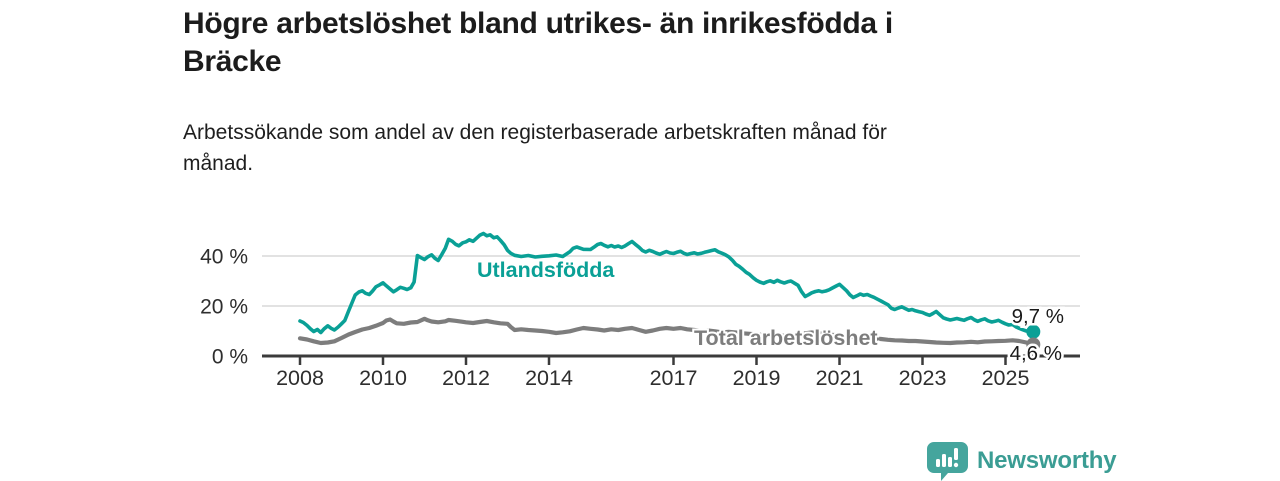 This screenshot has width=1280, height=481. I want to click on page-title-line-2: Bräcke, so click(232, 61).